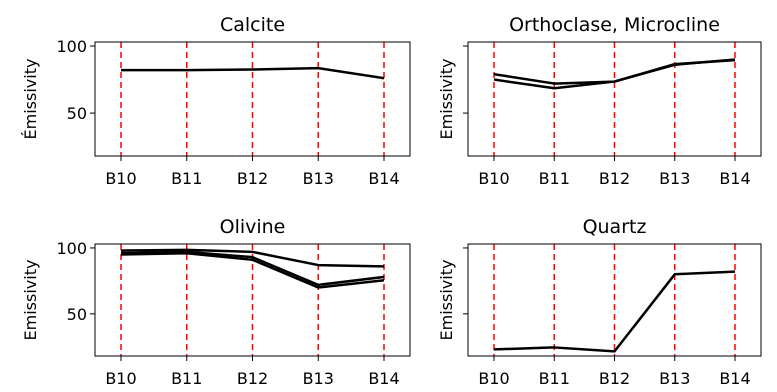 This screenshot has height=392, width=777. Describe the element at coordinates (615, 227) in the screenshot. I see `chart-title: Quartz` at that location.